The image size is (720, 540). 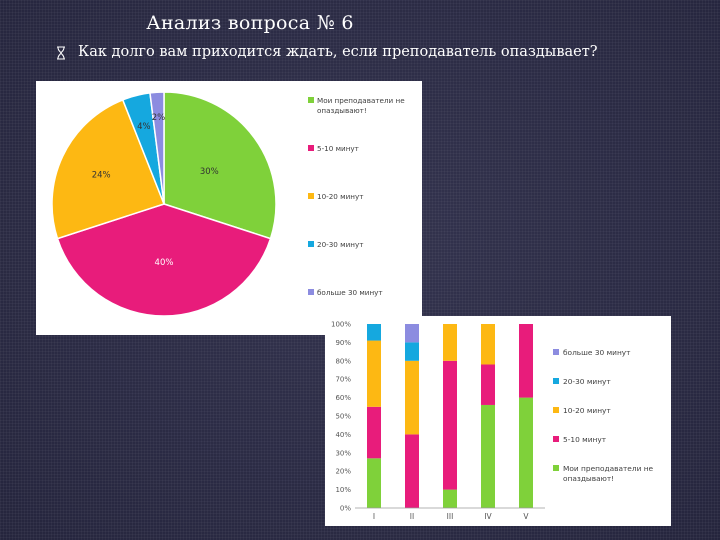 What do you see at coordinates (597, 352) in the screenshot?
I see `bar-legend-label-series-5: больше 30 минут` at bounding box center [597, 352].